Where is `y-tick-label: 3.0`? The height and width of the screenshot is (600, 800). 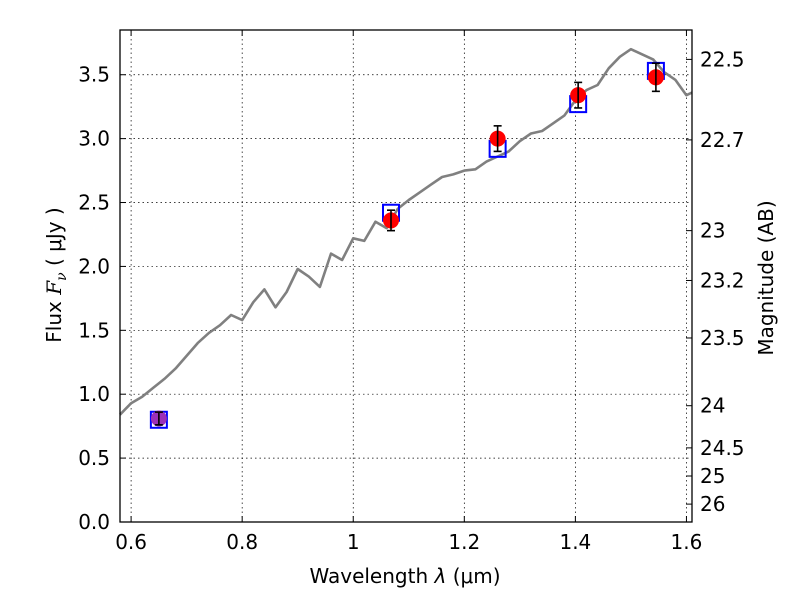
y-tick-label: 3.0 is located at coordinates (94, 139).